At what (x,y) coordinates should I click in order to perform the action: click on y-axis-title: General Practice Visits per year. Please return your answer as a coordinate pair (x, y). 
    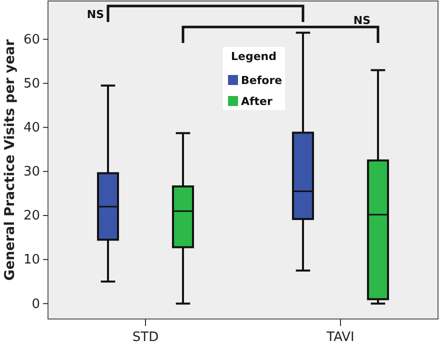
    Looking at the image, I should click on (10, 160).